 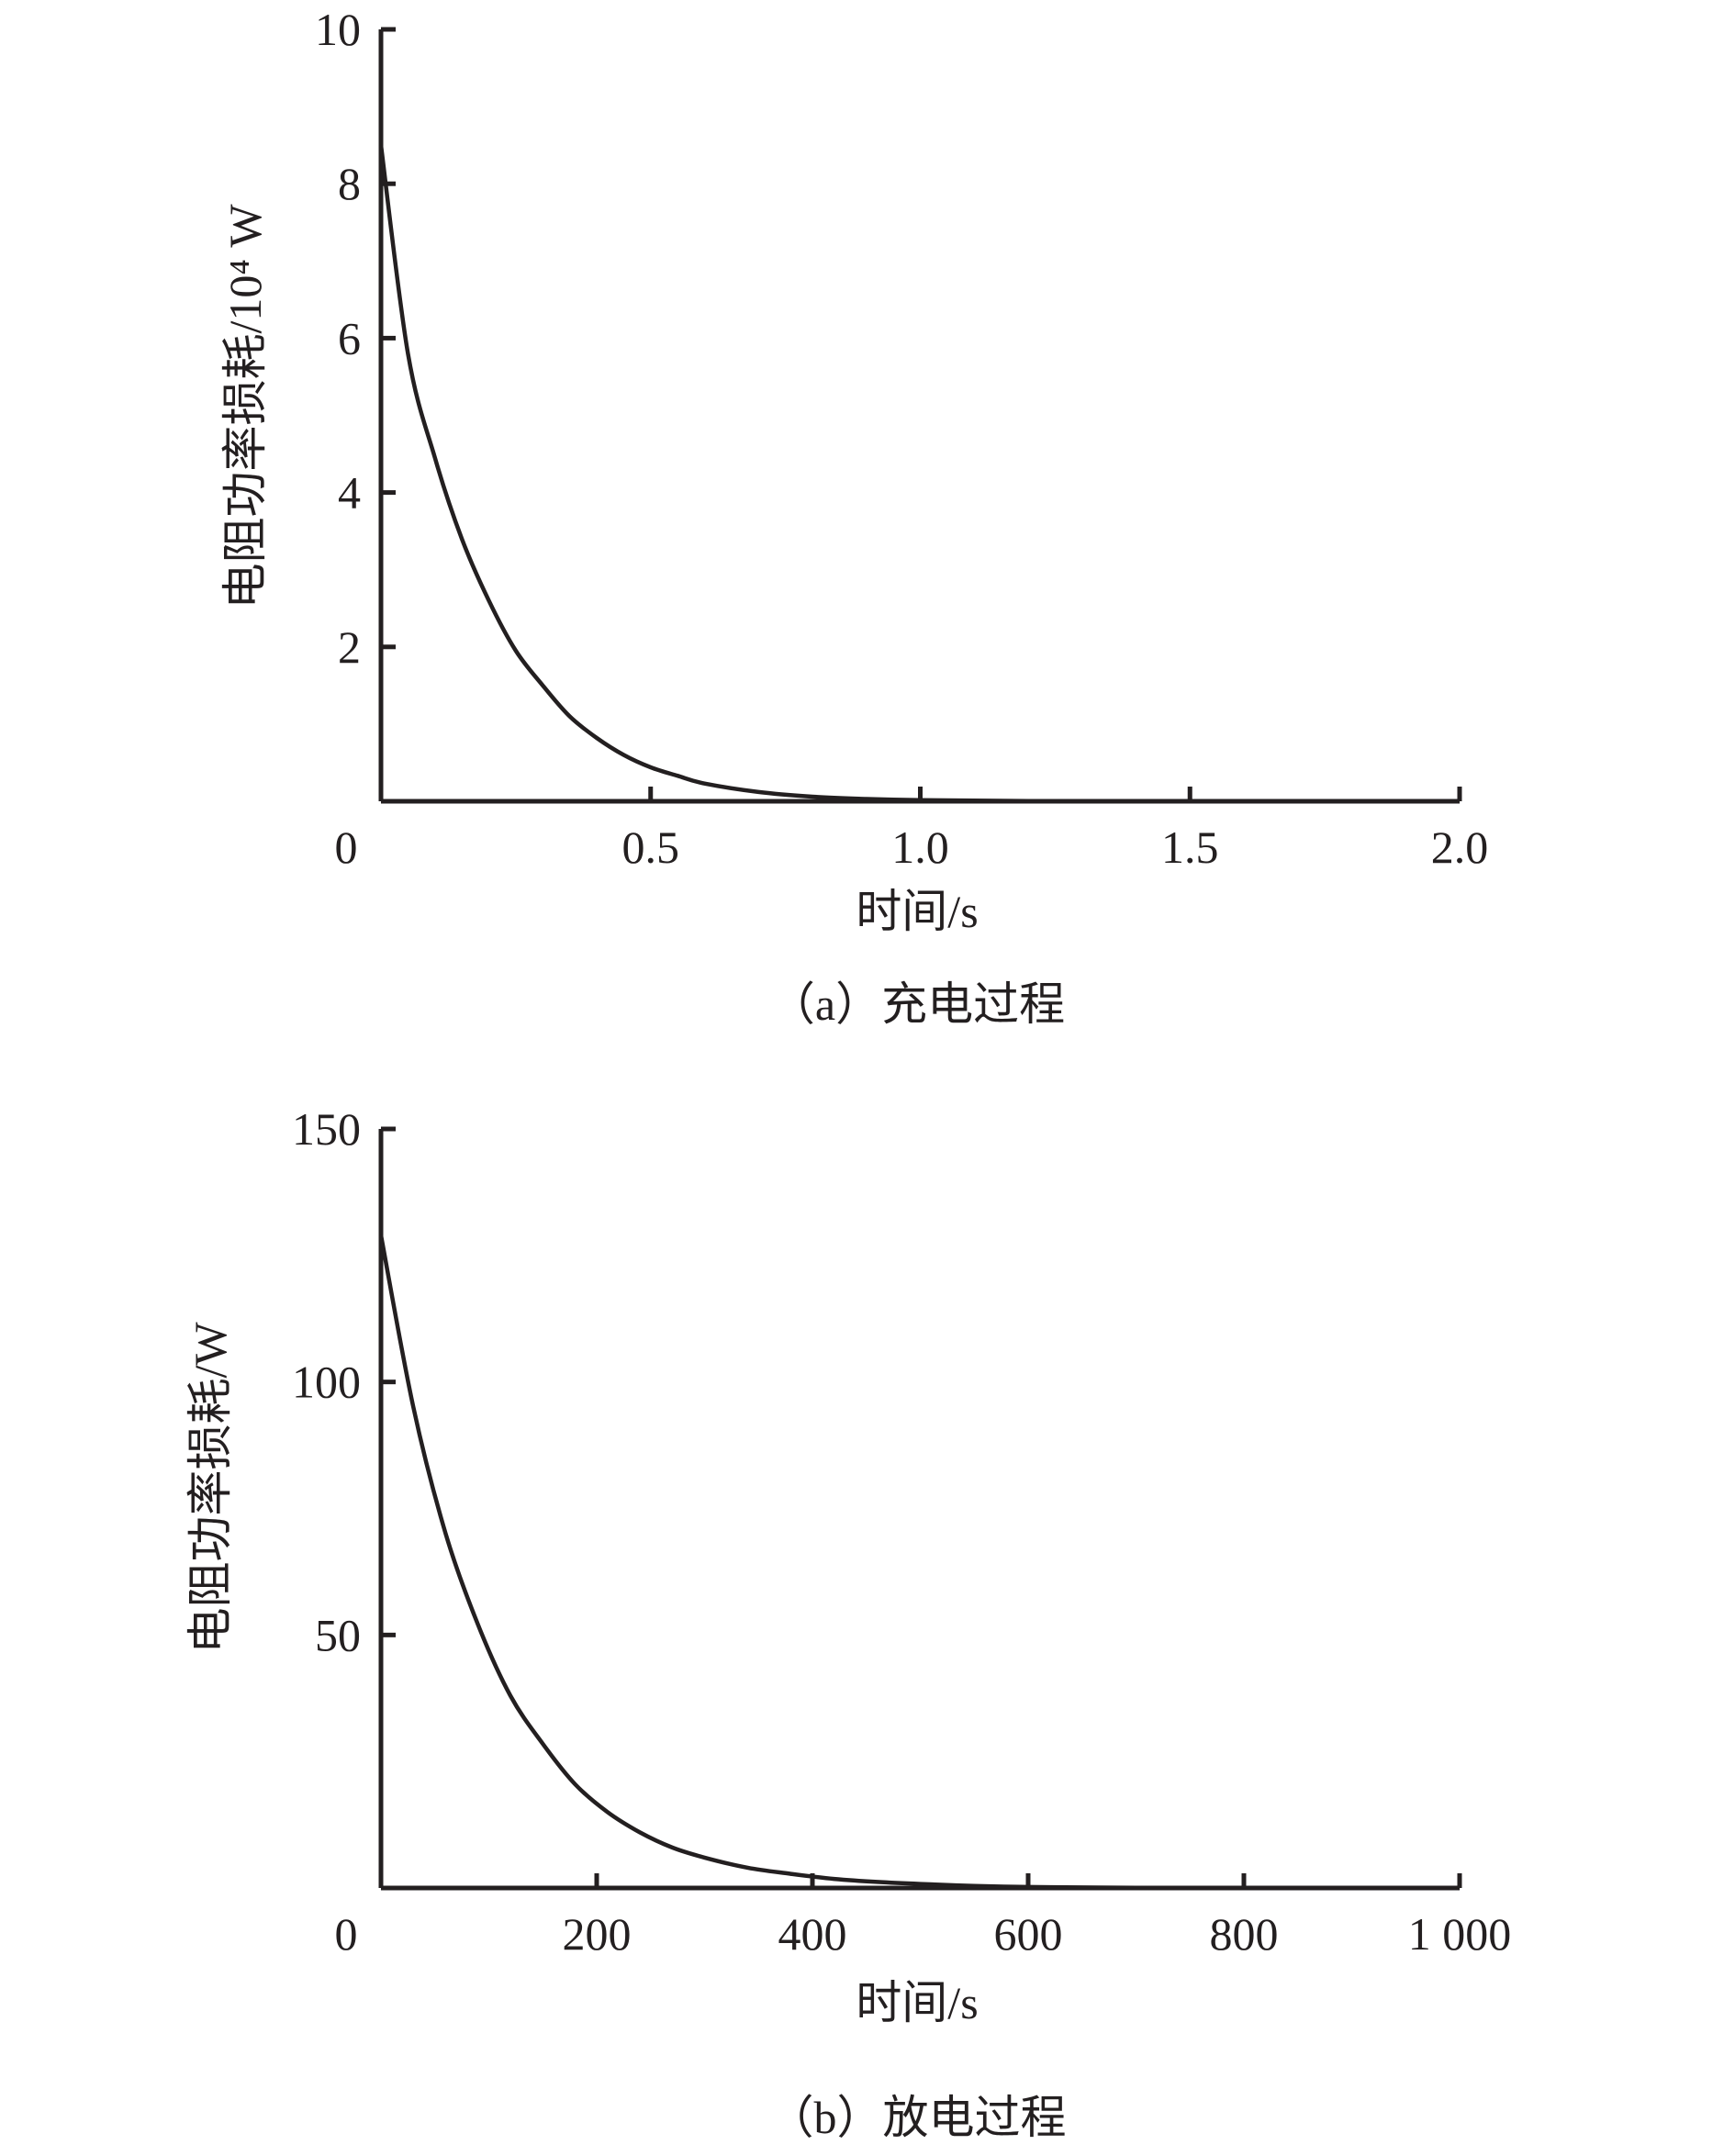 What do you see at coordinates (917, 1004) in the screenshot?
I see `chart-caption: （a）充电过程` at bounding box center [917, 1004].